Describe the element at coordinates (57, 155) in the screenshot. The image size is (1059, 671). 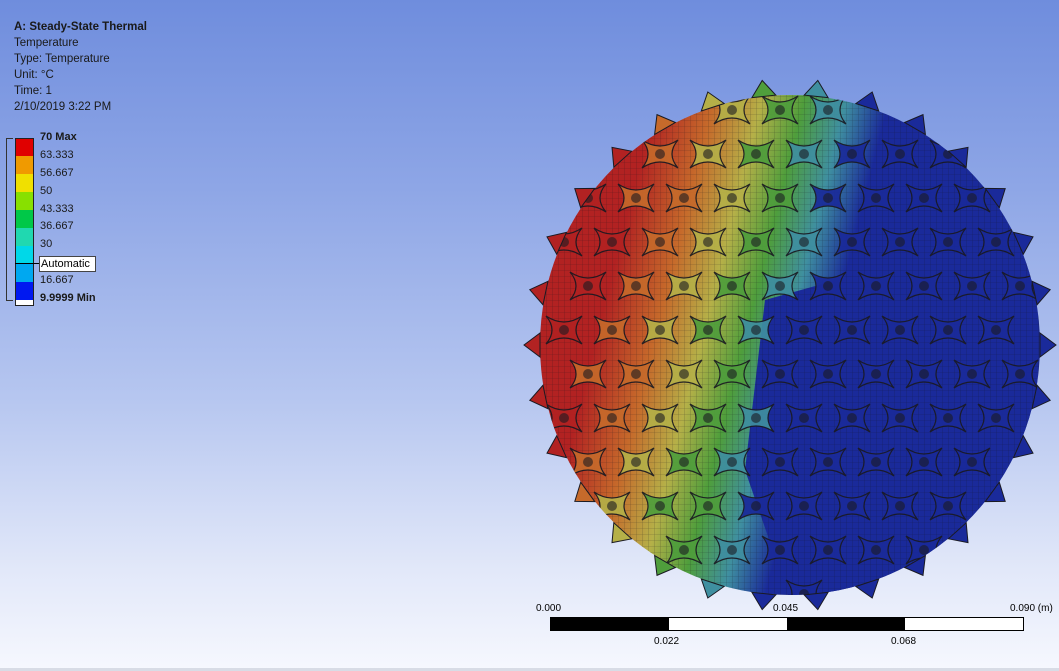
I see `legend-level-label: 63.333` at that location.